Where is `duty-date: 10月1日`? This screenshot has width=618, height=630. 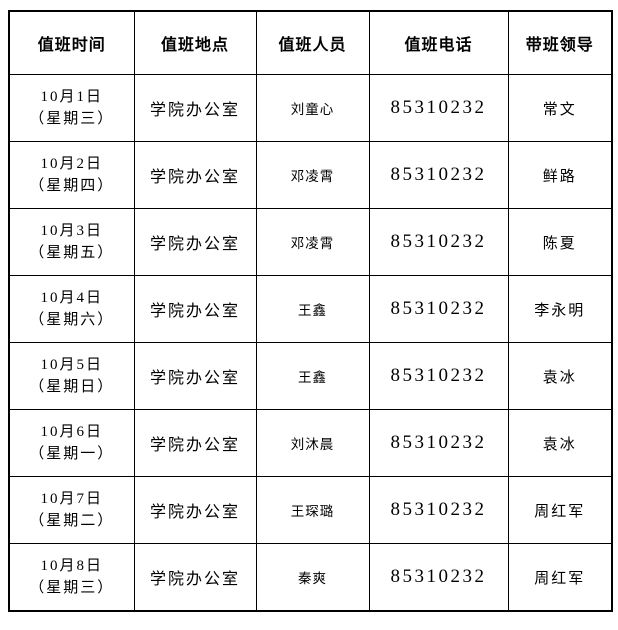 duty-date: 10月1日 is located at coordinates (71, 97).